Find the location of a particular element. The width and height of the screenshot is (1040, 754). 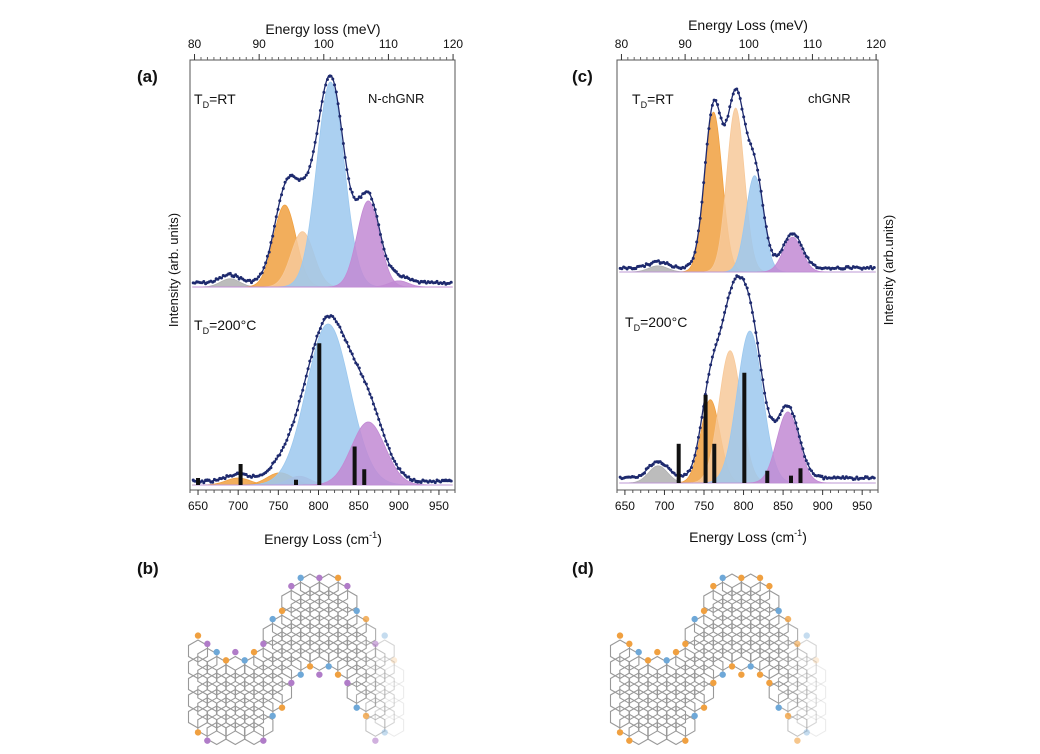

panel-label-b: (b) is located at coordinates (148, 568).